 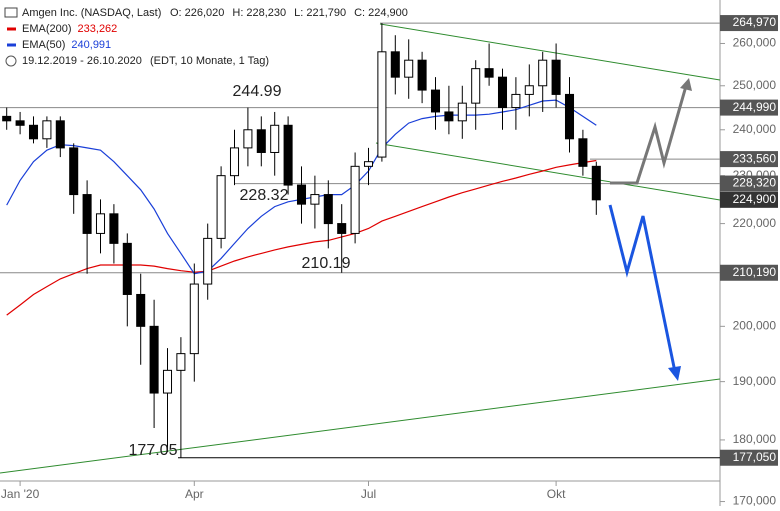 I want to click on legend-value: 233,262, so click(x=98, y=29).